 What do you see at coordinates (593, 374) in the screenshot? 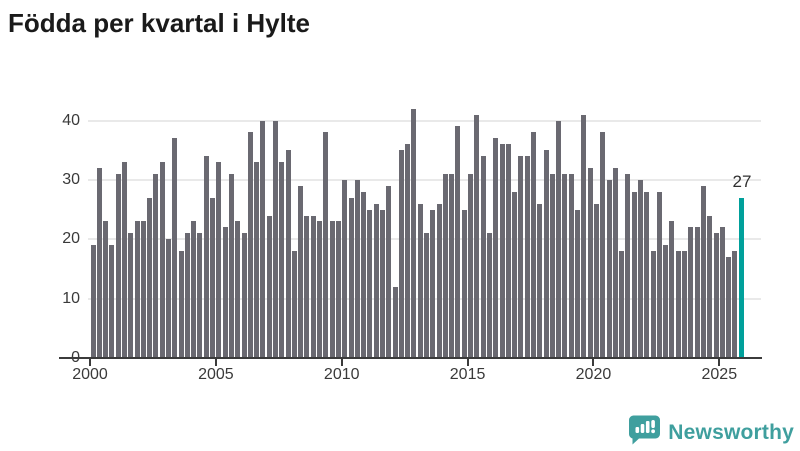
I see `x-axis-tick-label: 2020` at bounding box center [593, 374].